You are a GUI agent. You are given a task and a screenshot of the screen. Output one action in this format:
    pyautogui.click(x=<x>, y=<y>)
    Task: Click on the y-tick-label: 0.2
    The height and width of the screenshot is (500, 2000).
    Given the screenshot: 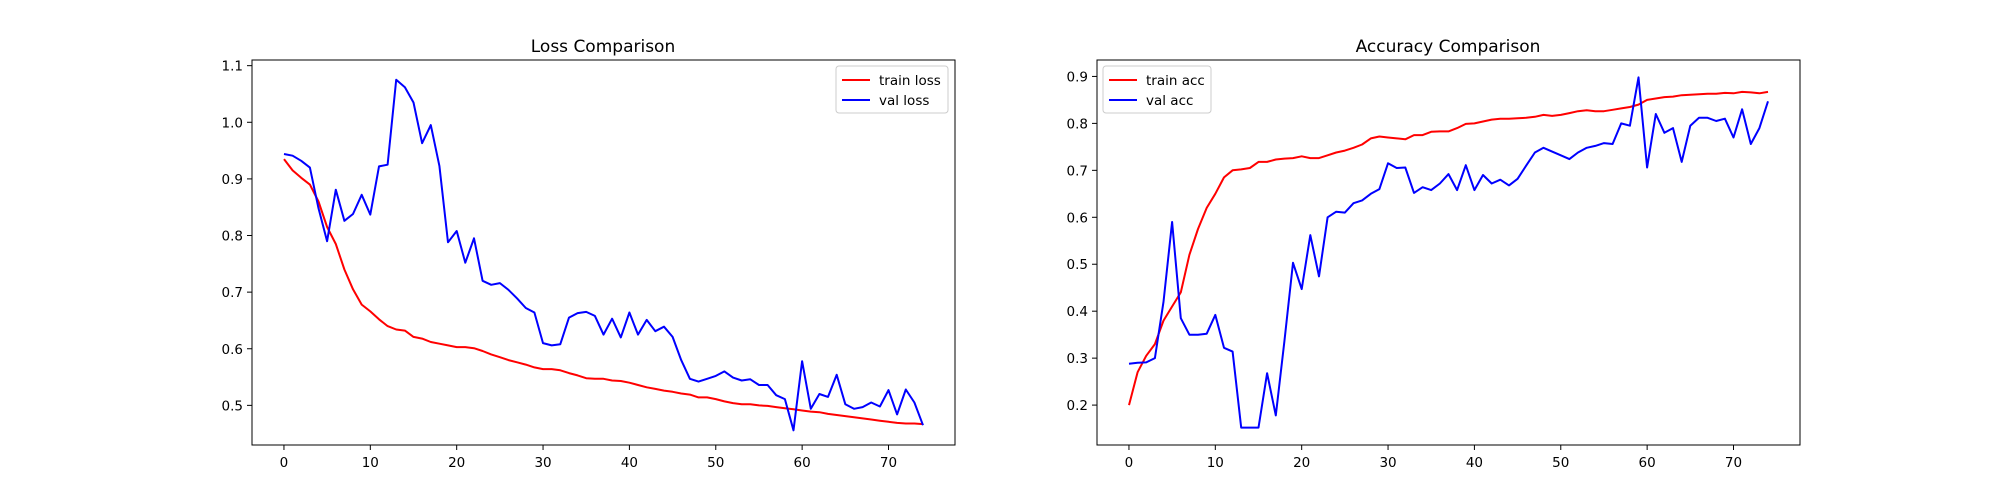 What is the action you would take?
    pyautogui.click(x=1077, y=406)
    